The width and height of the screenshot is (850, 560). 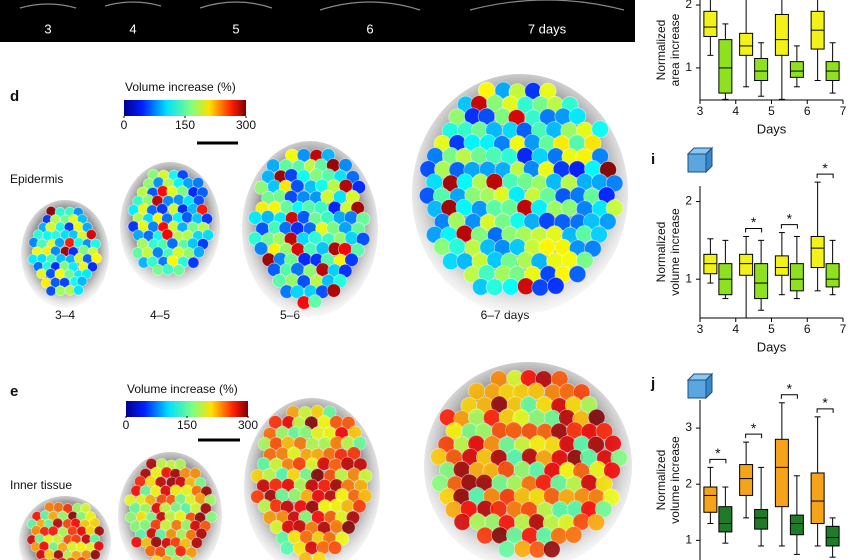 I want to click on x-tick-label: 6, so click(x=807, y=111).